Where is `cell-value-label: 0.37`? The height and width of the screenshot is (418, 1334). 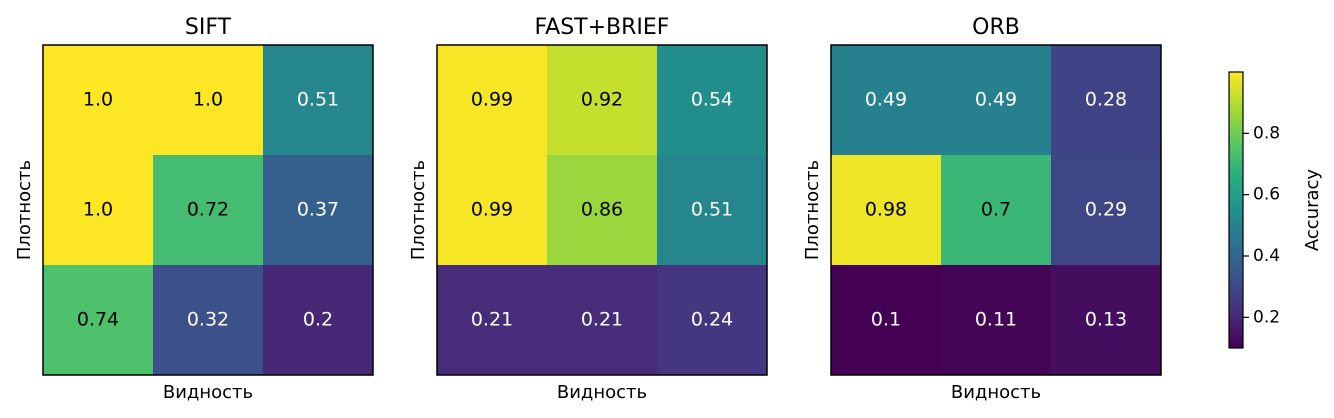
cell-value-label: 0.37 is located at coordinates (318, 210).